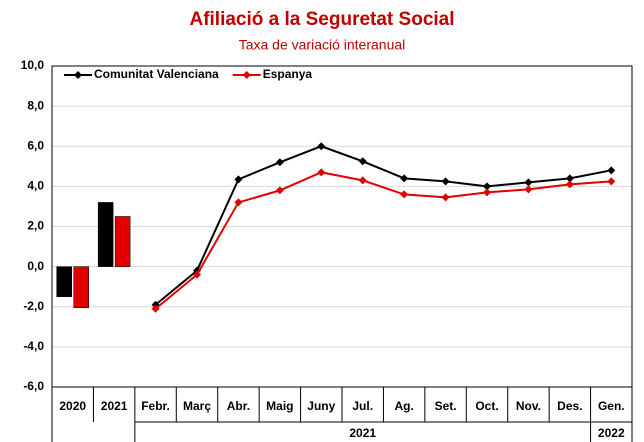 This screenshot has width=644, height=442. What do you see at coordinates (156, 74) in the screenshot?
I see `legend-label: Comunitat Valenciana` at bounding box center [156, 74].